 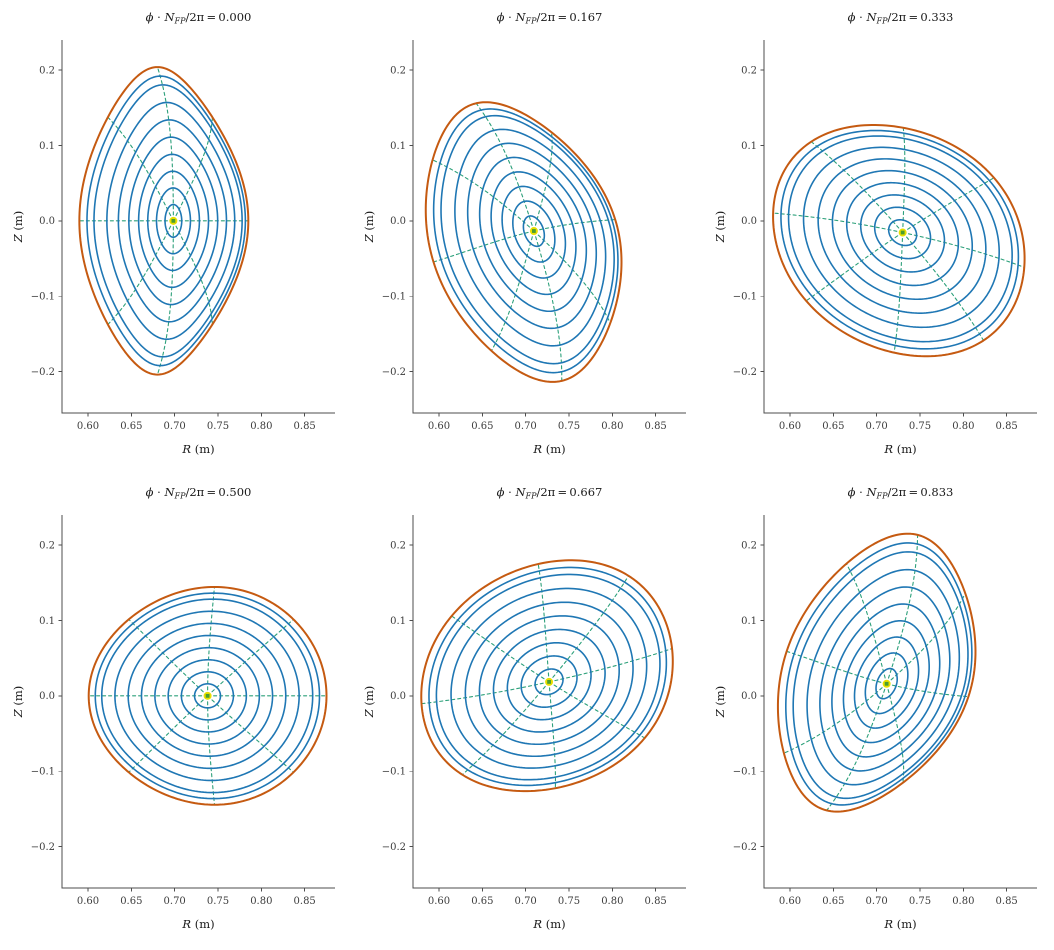 I want to click on y-axis-ticks: 0.2 0.1 0.0 −0.1 −0.2, so click(x=397, y=222).